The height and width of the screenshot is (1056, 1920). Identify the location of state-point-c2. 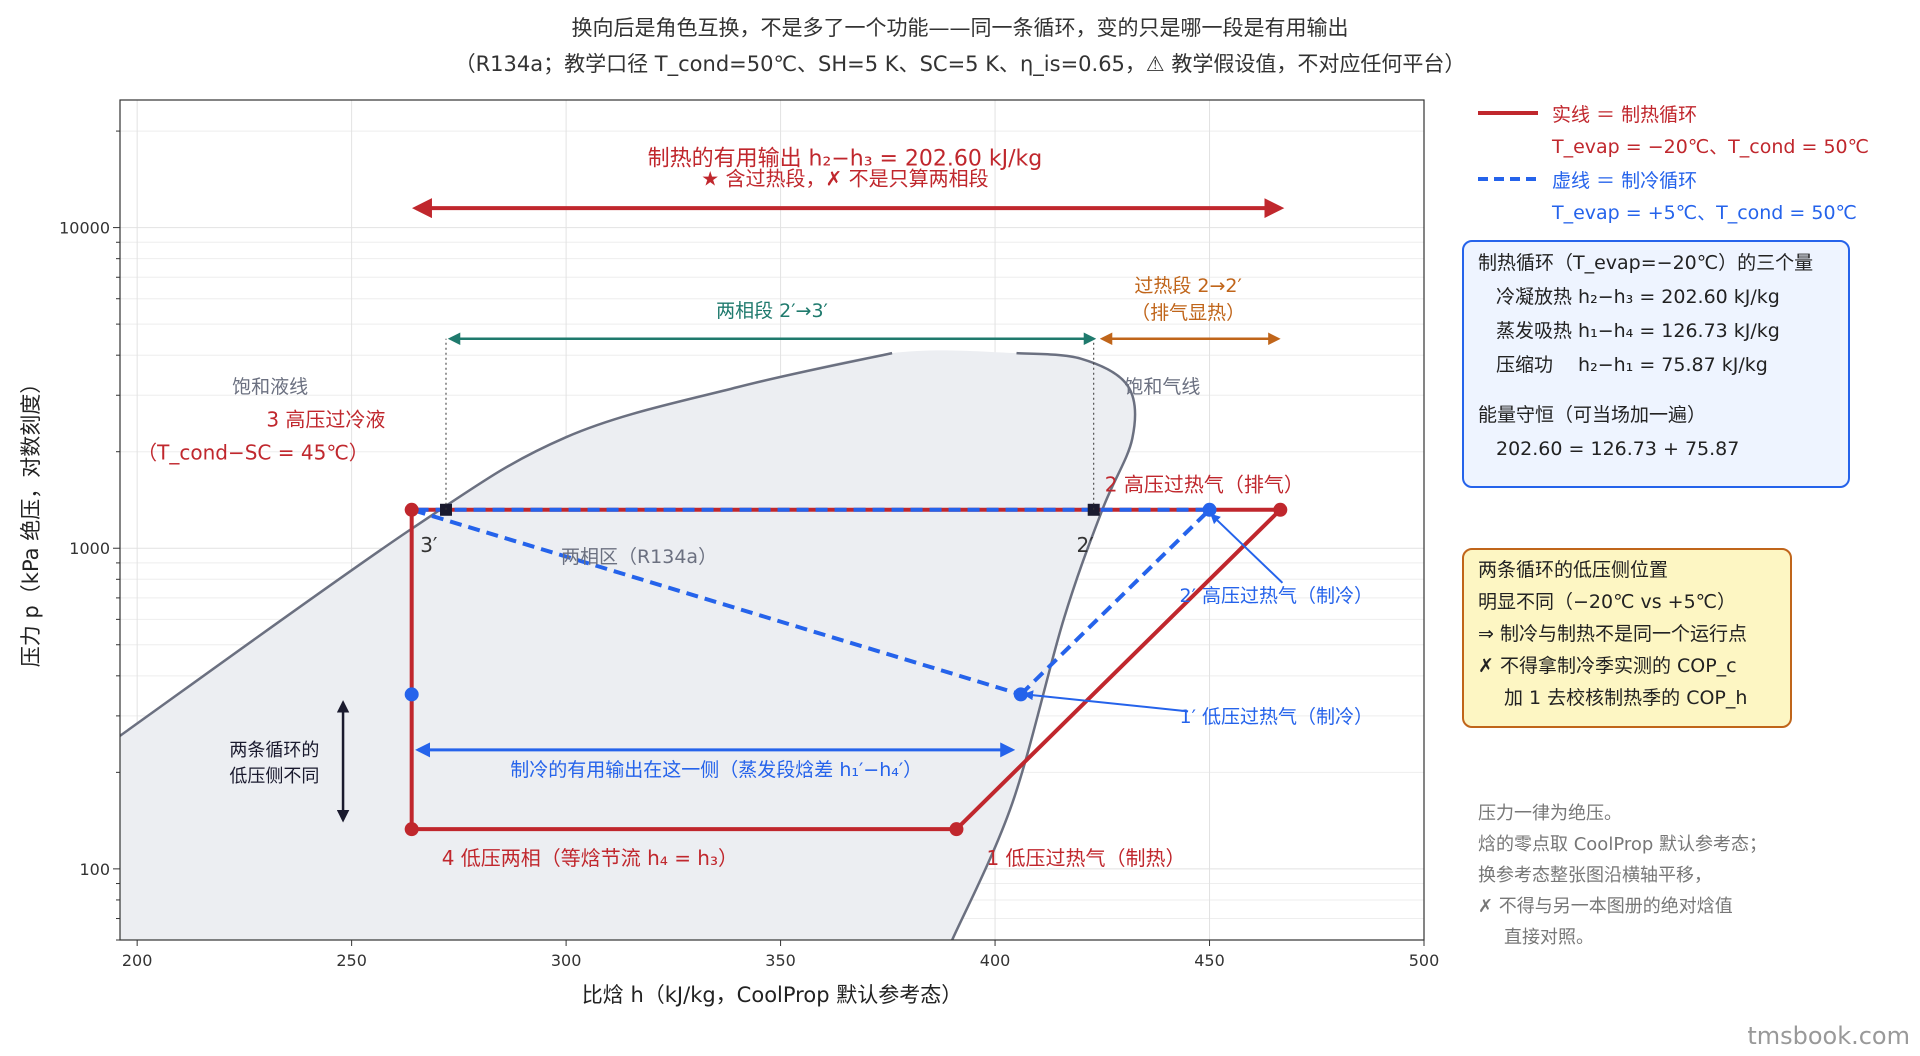
(1209, 509).